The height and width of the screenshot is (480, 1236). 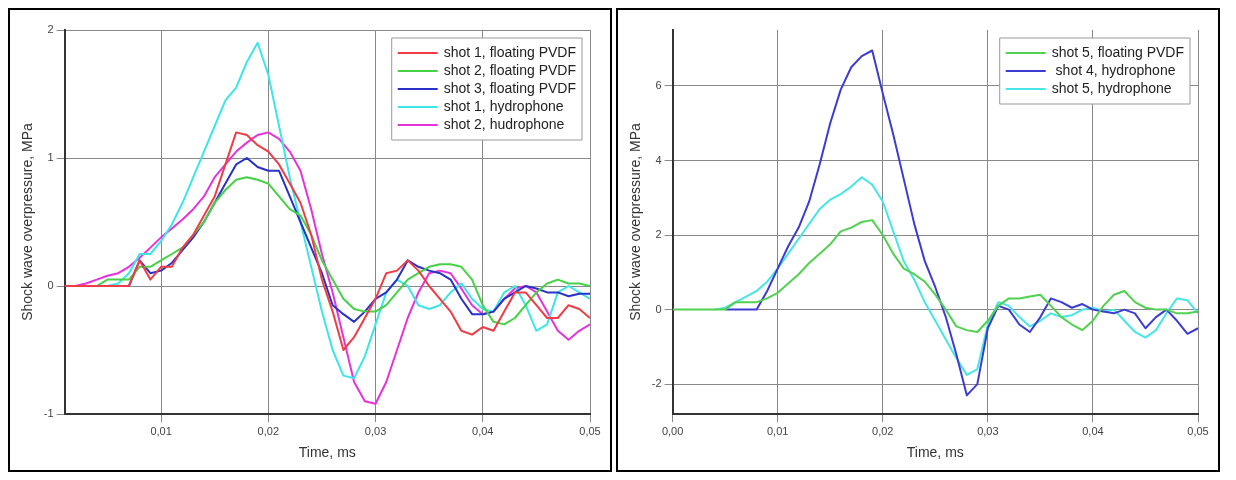 What do you see at coordinates (656, 383) in the screenshot?
I see `y-tick-label: -2` at bounding box center [656, 383].